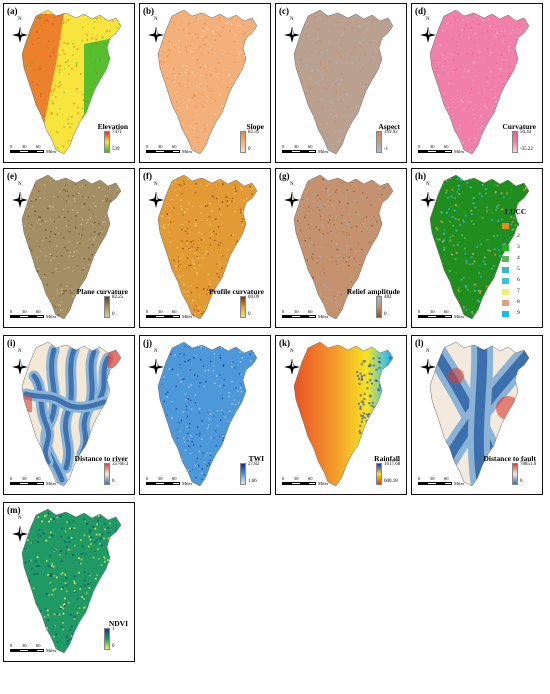 The image size is (550, 694). What do you see at coordinates (510, 458) in the screenshot?
I see `legend-title: Distance to fault` at bounding box center [510, 458].